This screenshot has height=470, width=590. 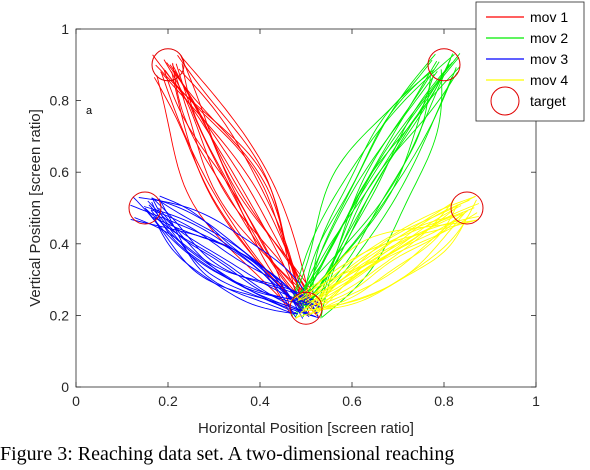 What do you see at coordinates (60, 172) in the screenshot?
I see `y-tick-label: 0.6` at bounding box center [60, 172].